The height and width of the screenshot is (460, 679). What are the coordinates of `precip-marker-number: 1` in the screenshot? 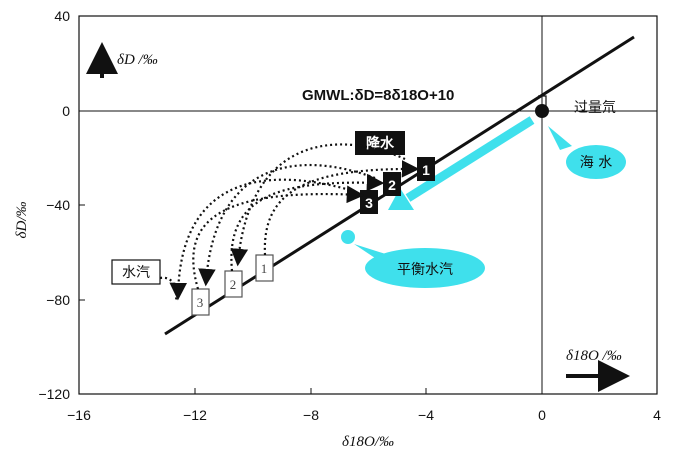 It's located at (426, 170).